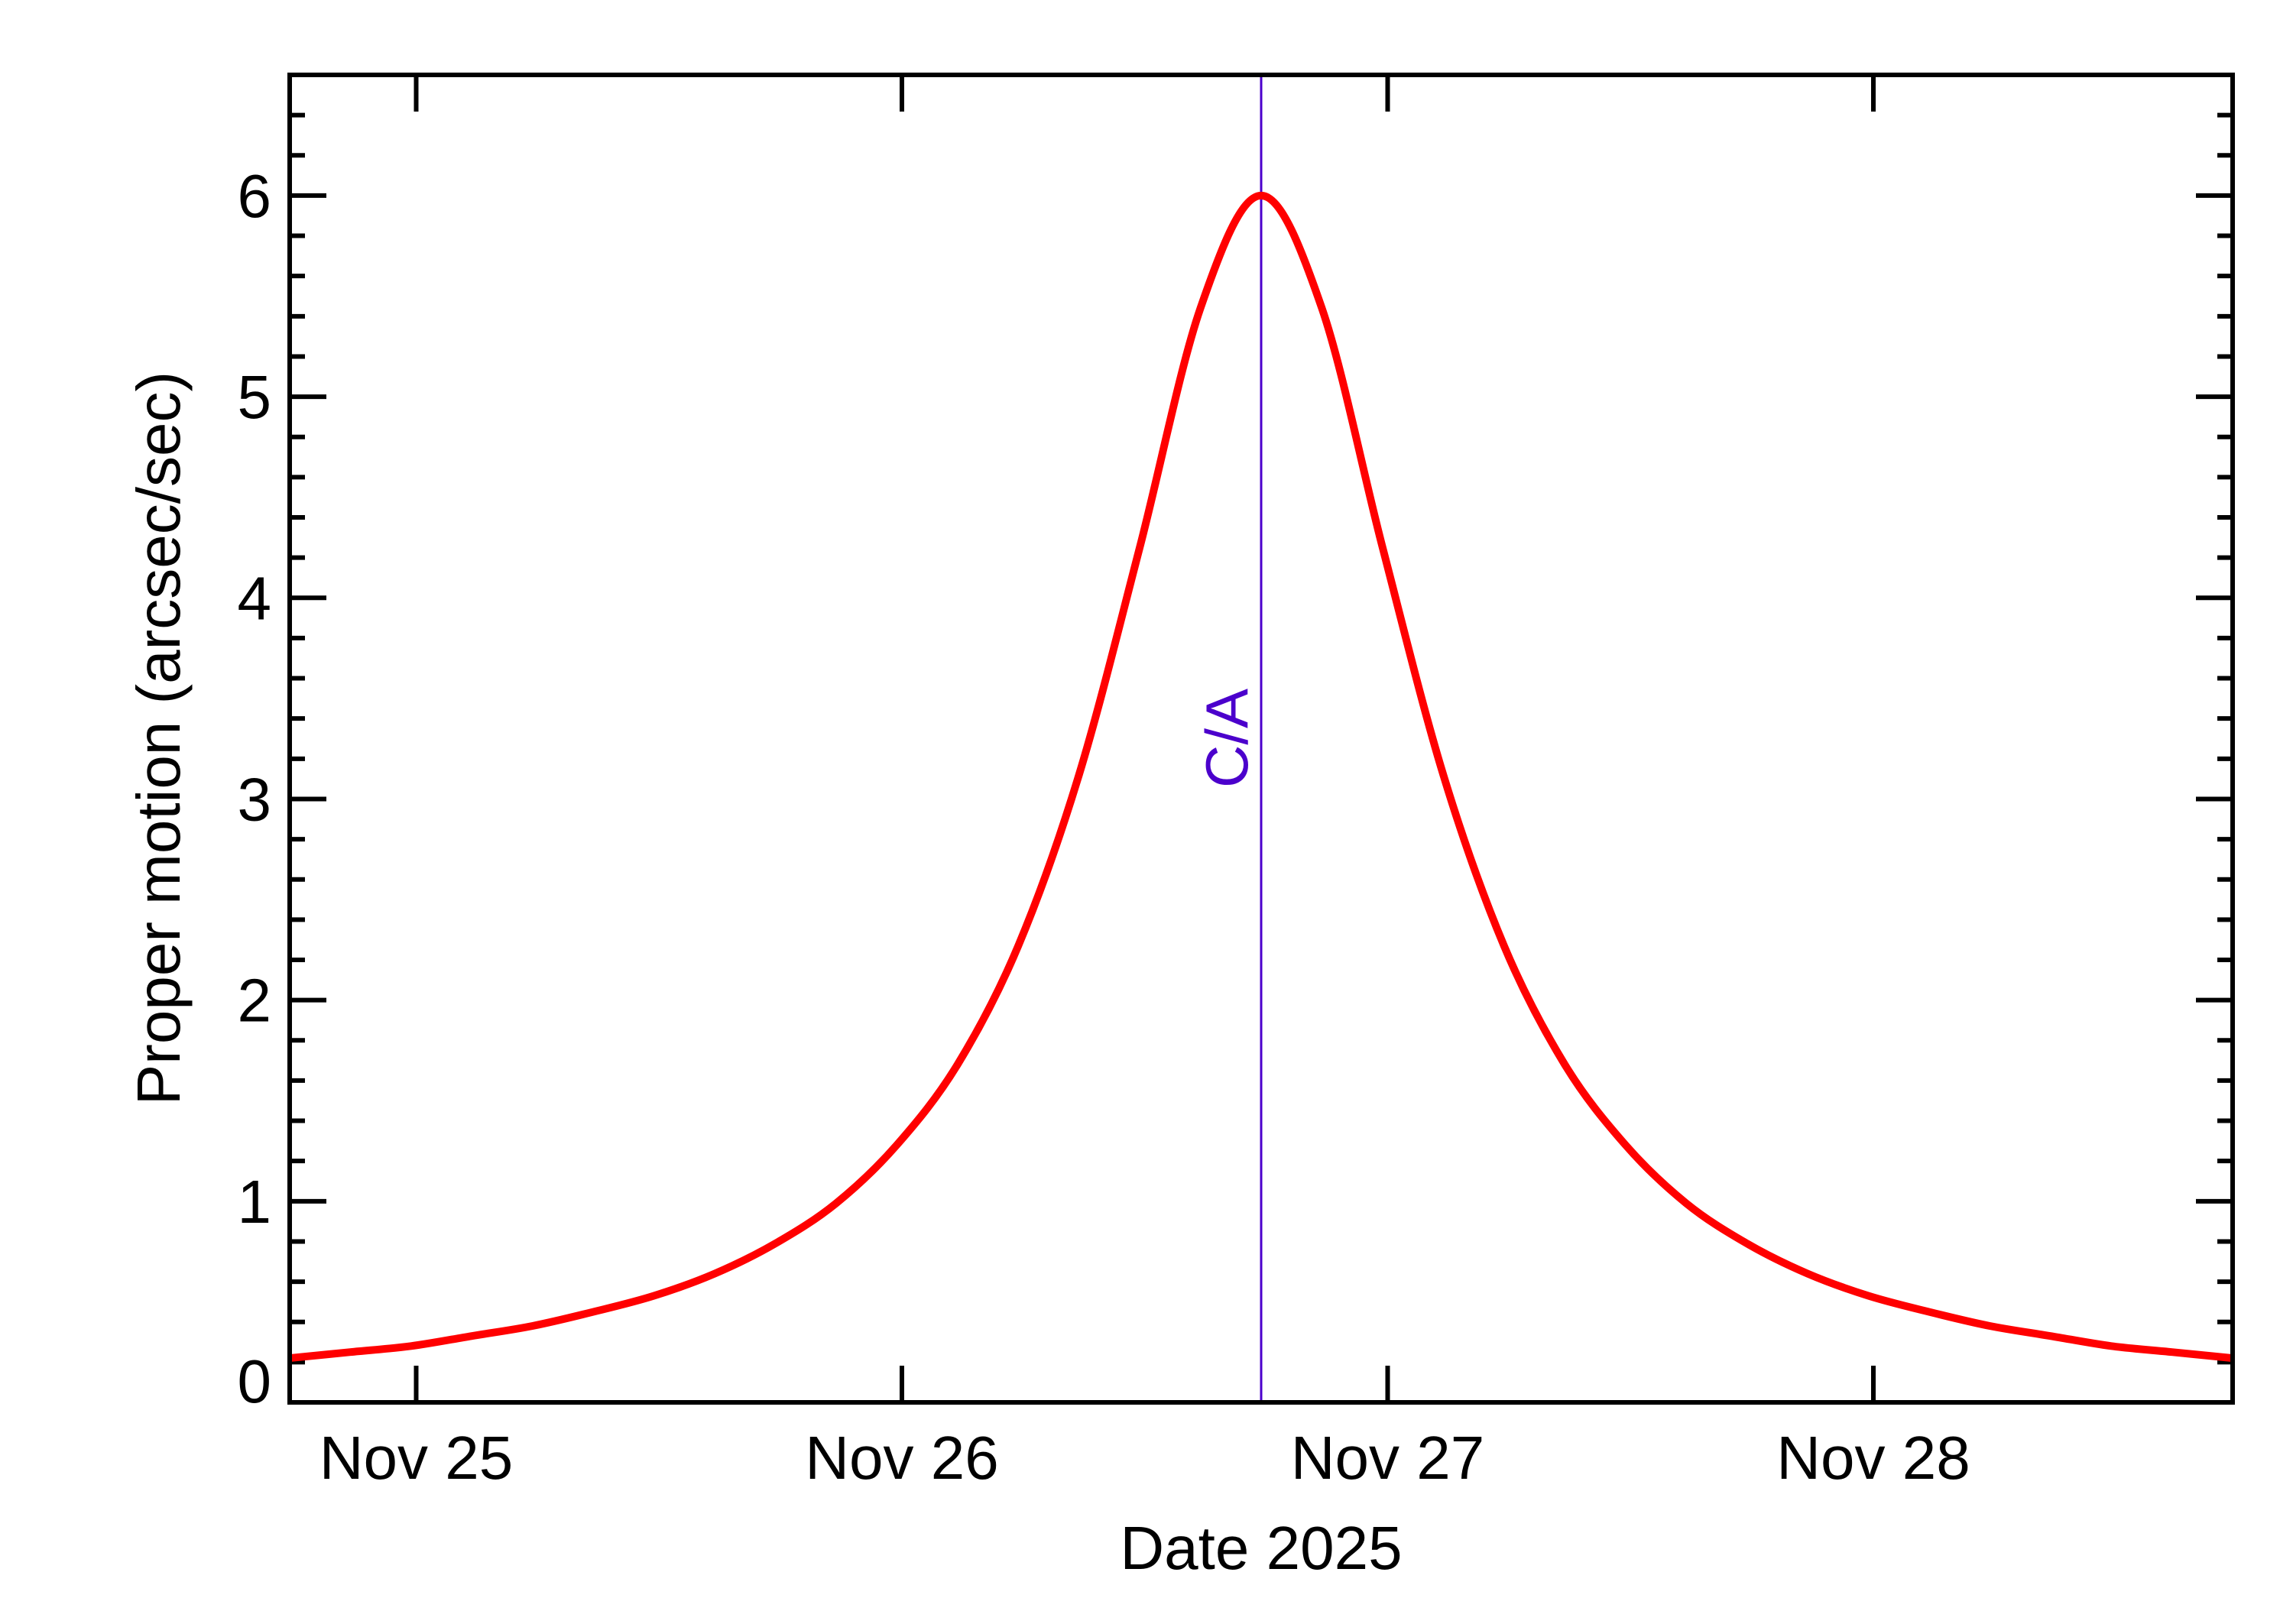 The width and height of the screenshot is (2293, 1624). What do you see at coordinates (1261, 1548) in the screenshot?
I see `x-axis-title: Date 2025` at bounding box center [1261, 1548].